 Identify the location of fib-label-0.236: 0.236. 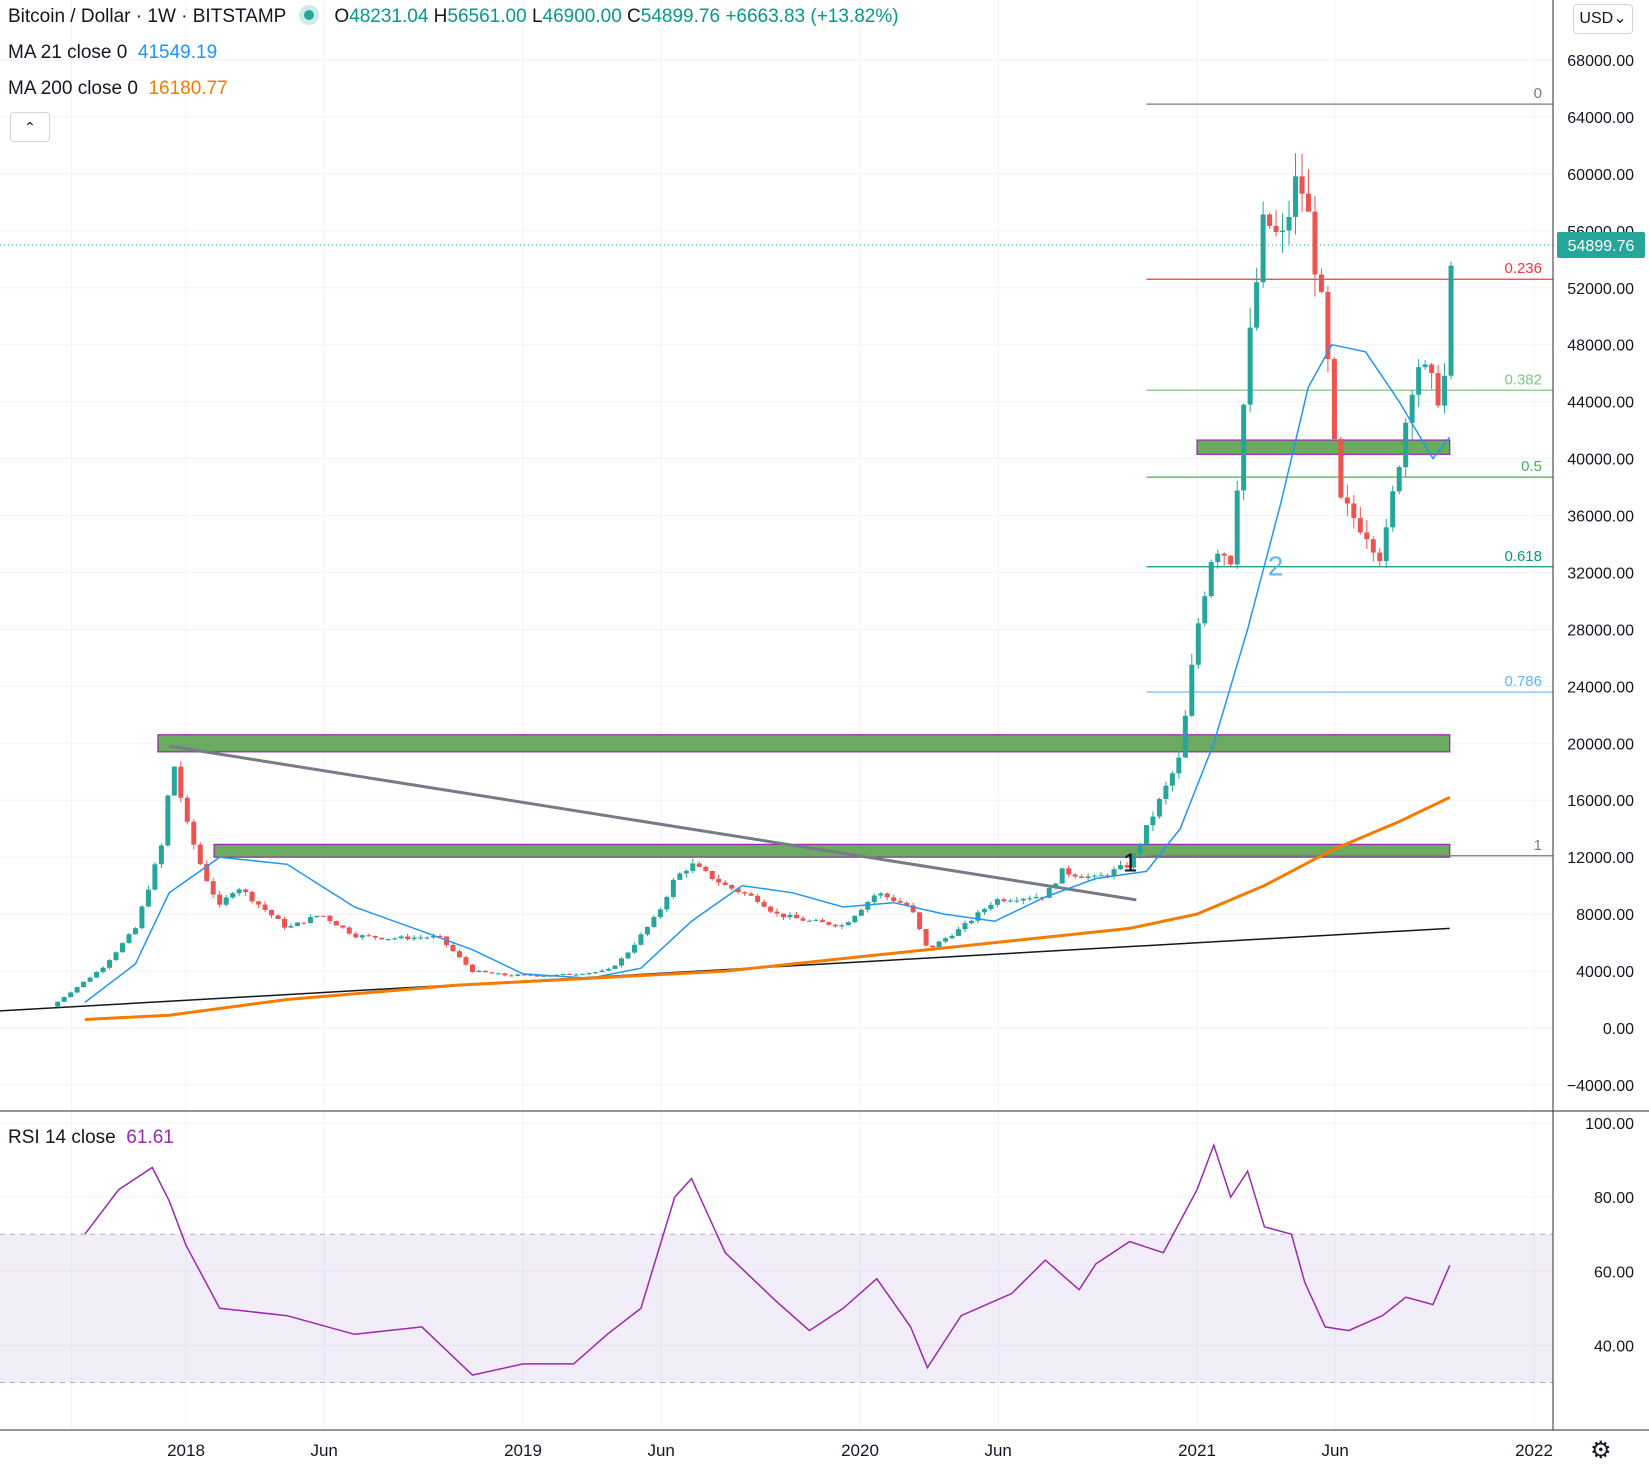
(1523, 268).